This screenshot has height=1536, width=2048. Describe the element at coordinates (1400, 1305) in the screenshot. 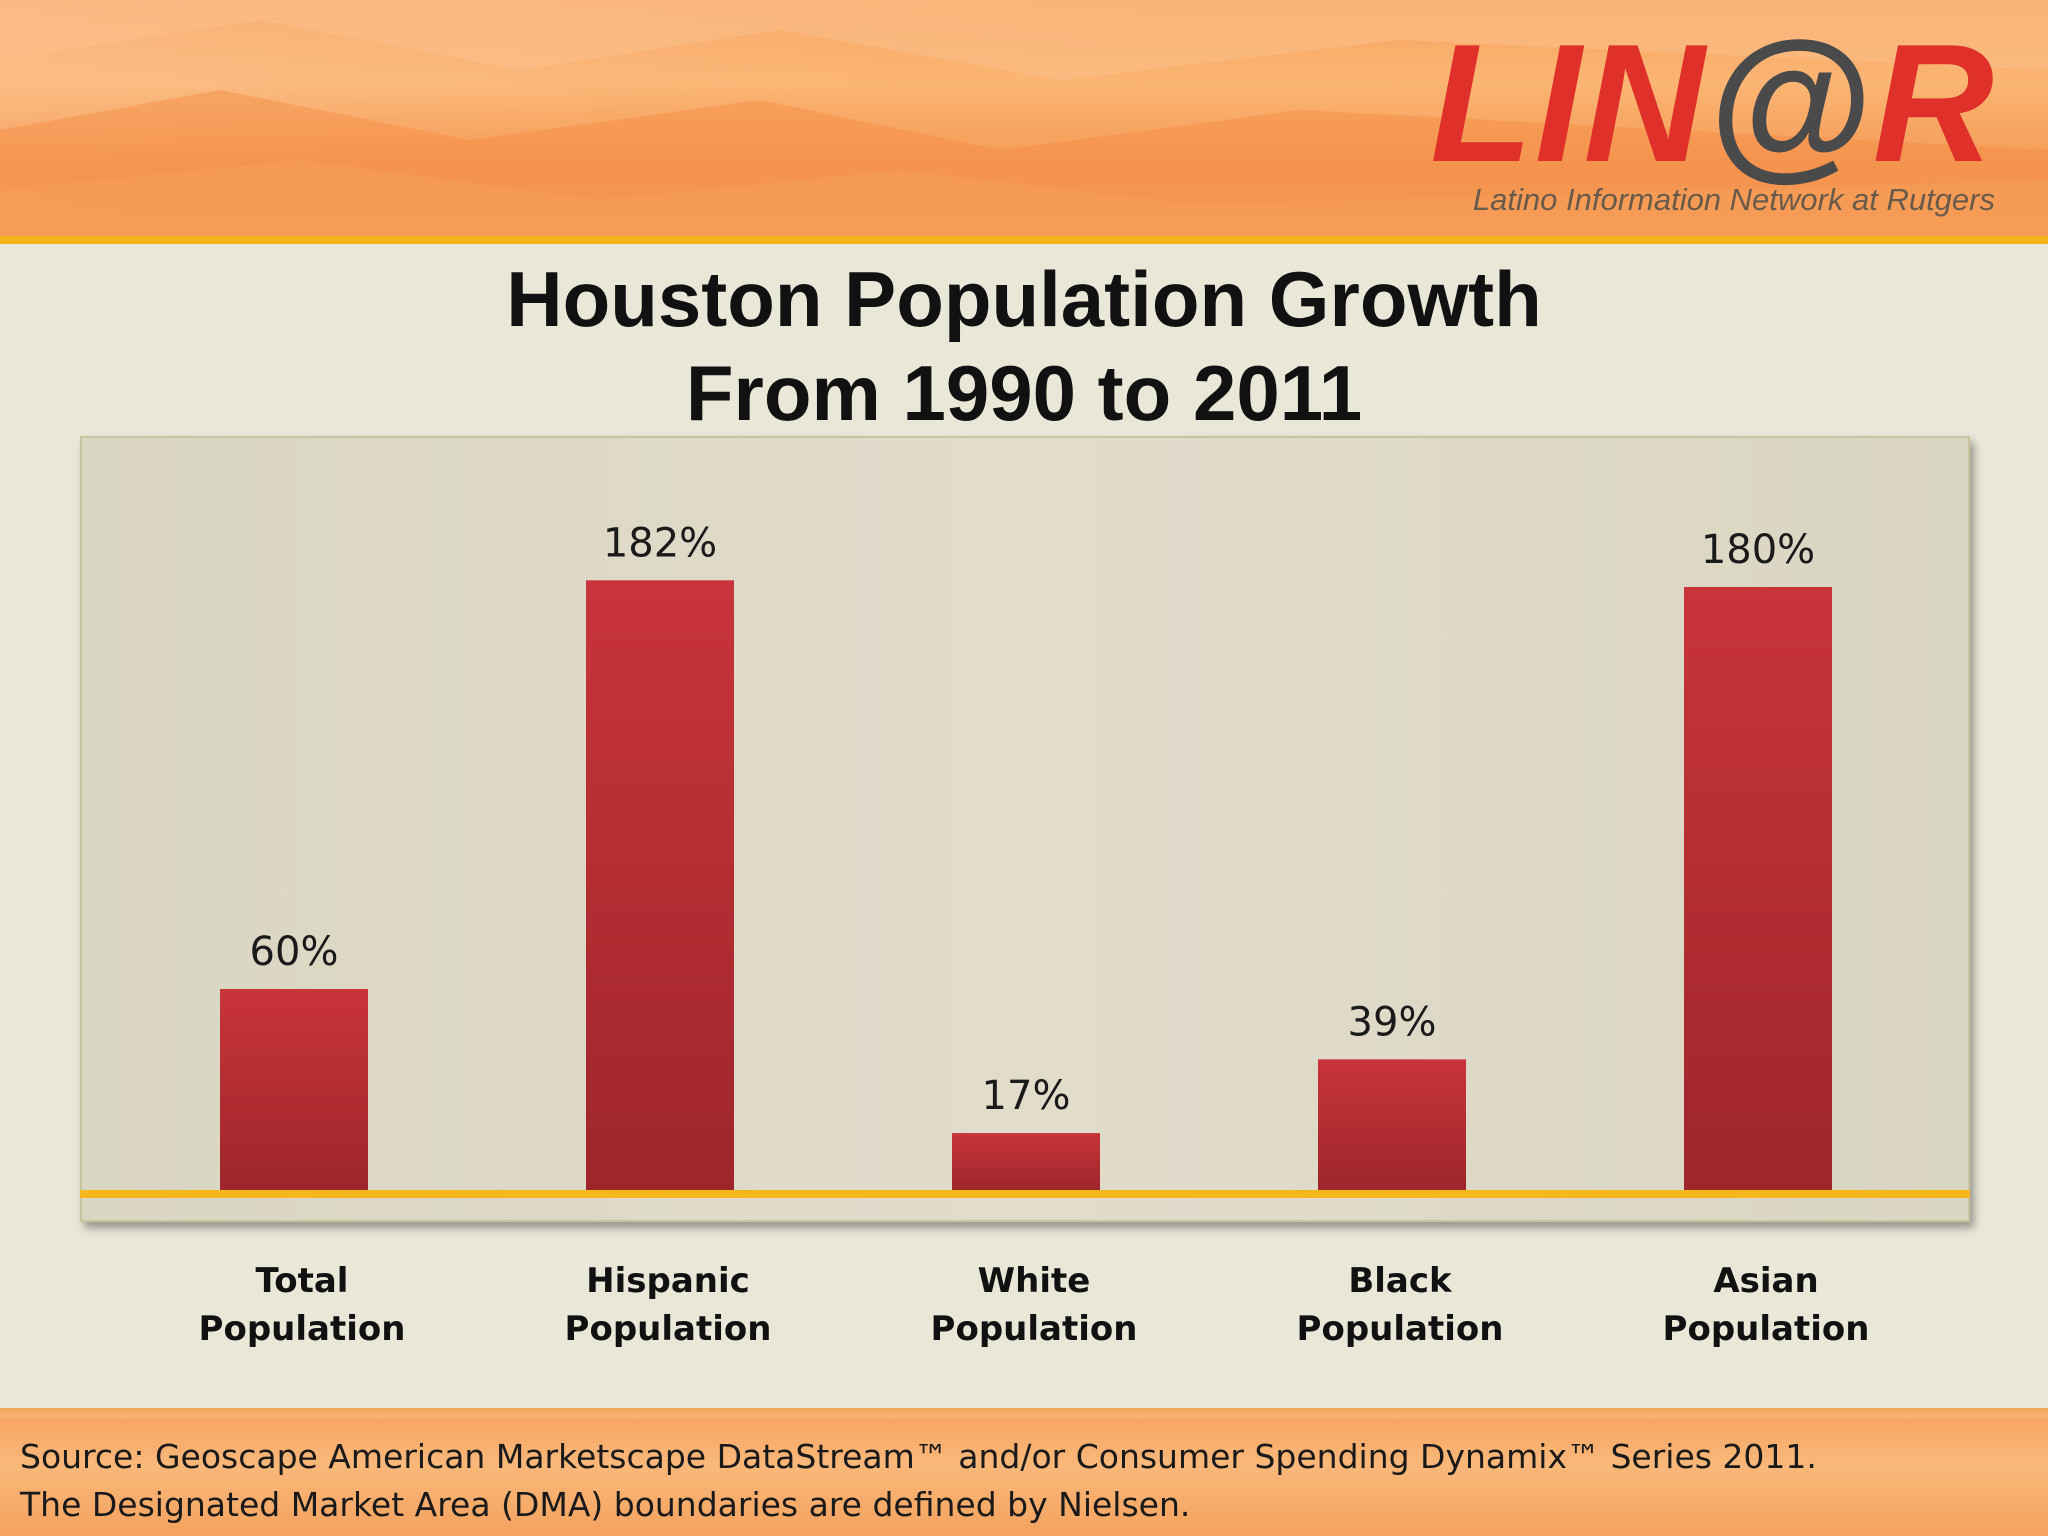

I see `category-label-black: Black Population` at that location.